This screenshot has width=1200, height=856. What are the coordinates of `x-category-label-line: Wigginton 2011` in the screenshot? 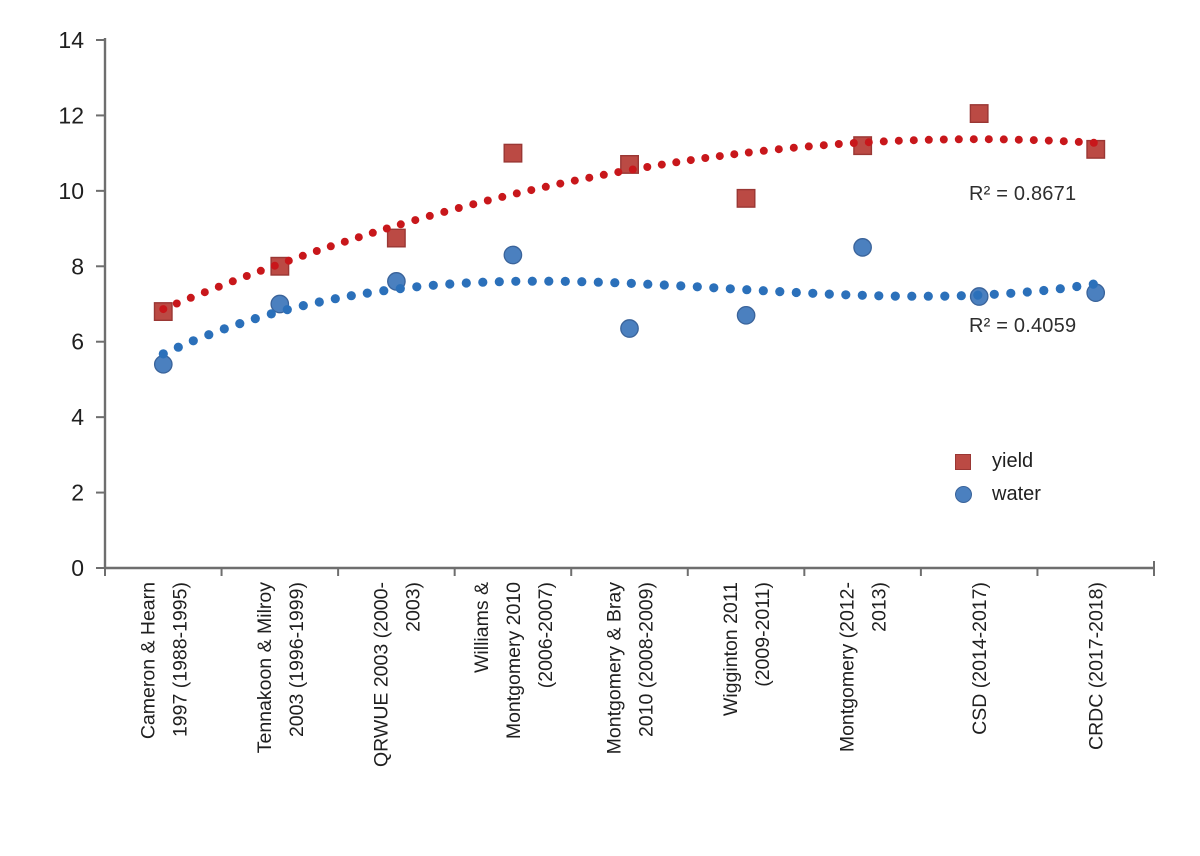 It's located at (731, 649).